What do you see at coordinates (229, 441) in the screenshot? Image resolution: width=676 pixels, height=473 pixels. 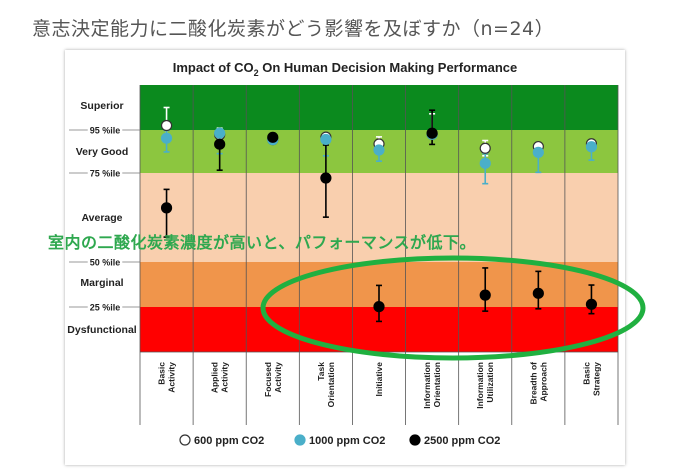 I see `legend-label: 600 ppm CO2` at bounding box center [229, 441].